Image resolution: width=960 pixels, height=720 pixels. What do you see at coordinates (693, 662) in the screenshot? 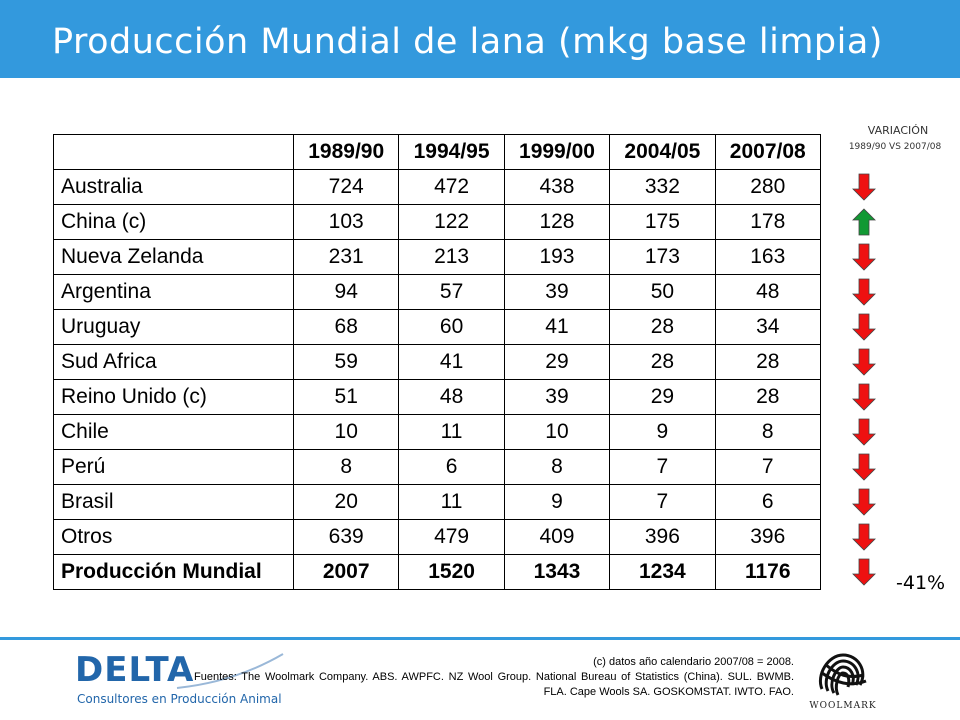
I see `footnote-note: (c) datos año calendario 2007/08 = 2008.` at bounding box center [693, 662].